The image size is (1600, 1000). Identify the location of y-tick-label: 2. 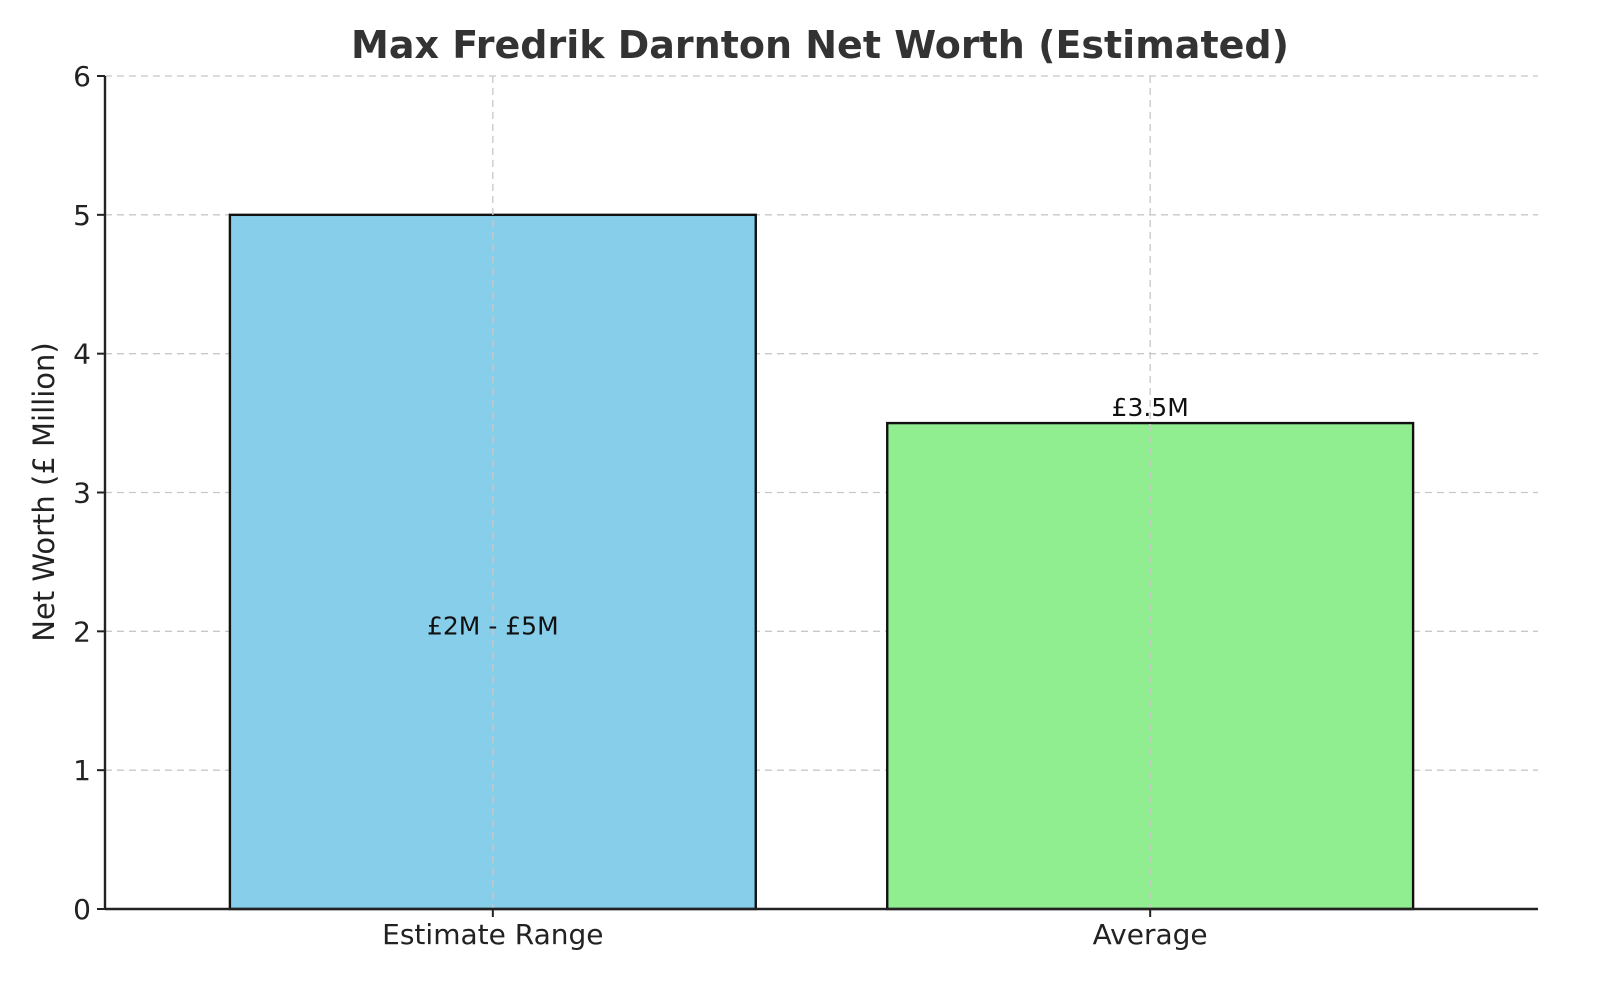
(82, 631).